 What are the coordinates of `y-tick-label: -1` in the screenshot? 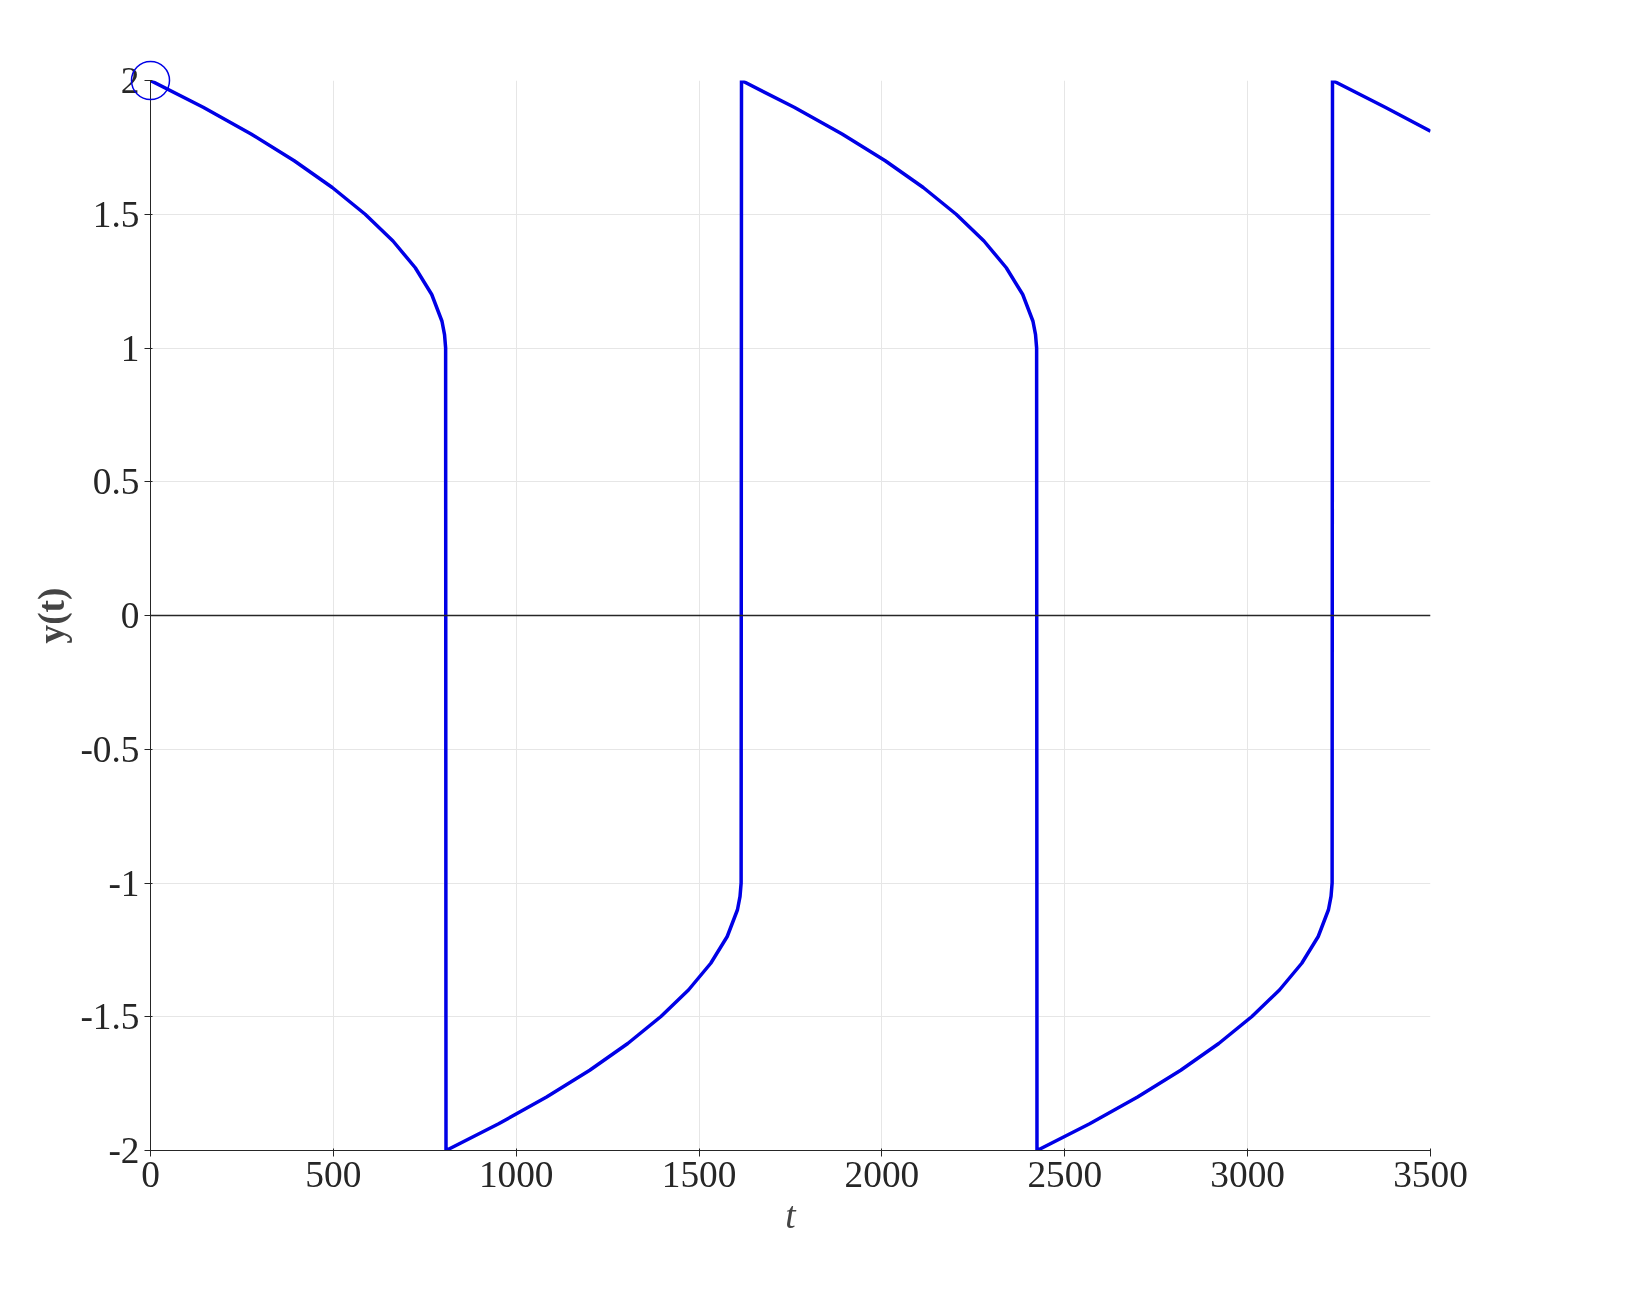 It's located at (124, 883).